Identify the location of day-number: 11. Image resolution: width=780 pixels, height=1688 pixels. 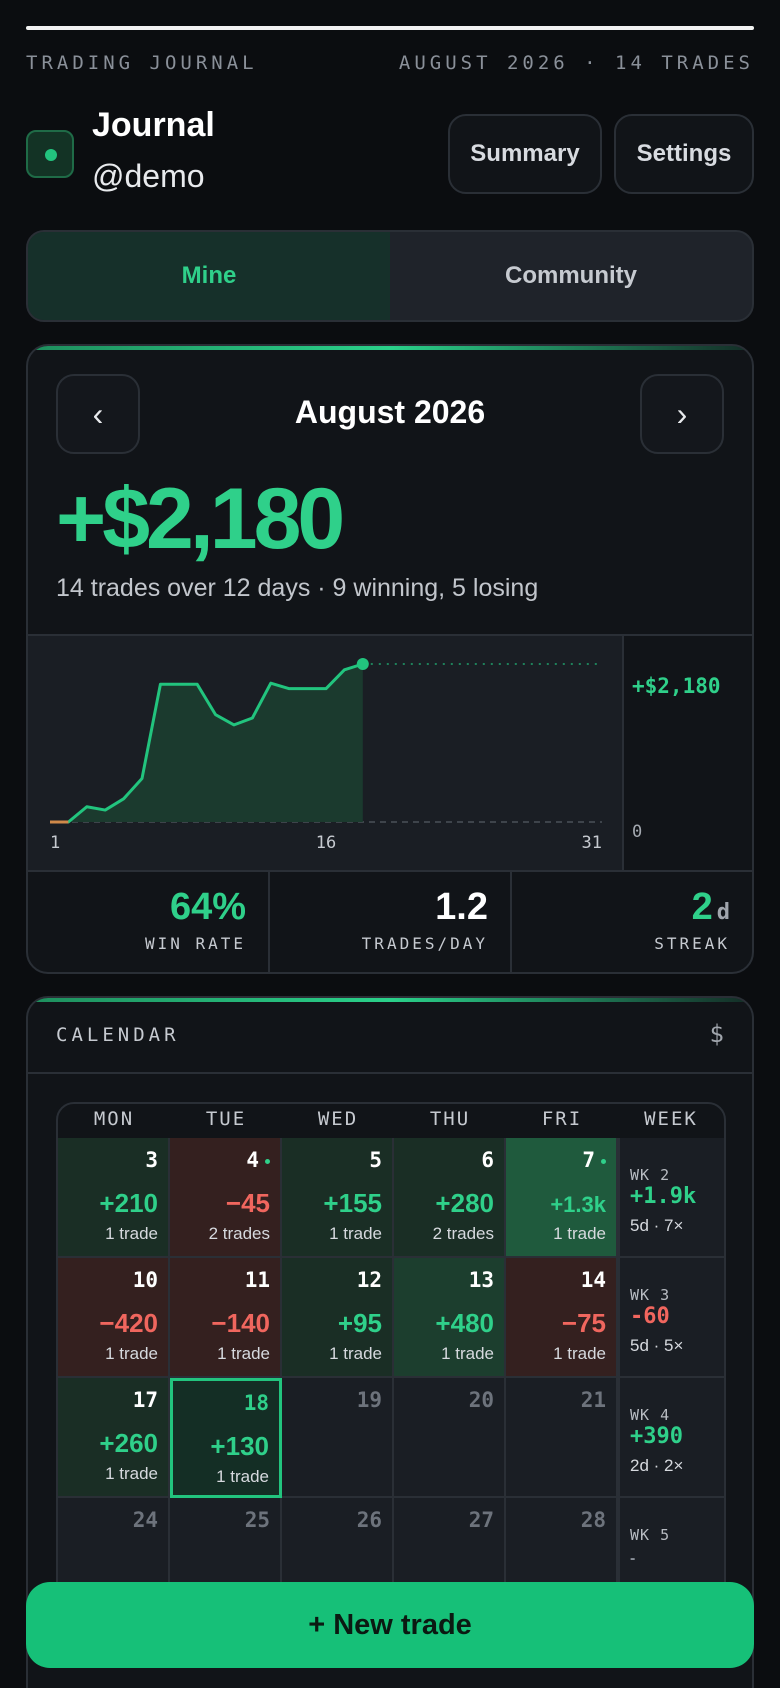
(257, 1280).